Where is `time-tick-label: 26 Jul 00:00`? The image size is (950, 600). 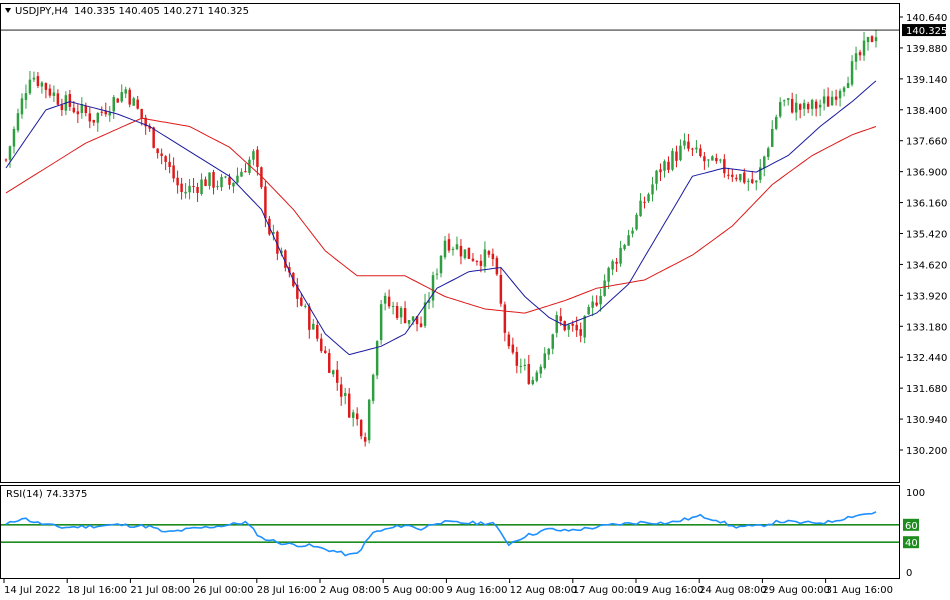
time-tick-label: 26 Jul 00:00 is located at coordinates (224, 590).